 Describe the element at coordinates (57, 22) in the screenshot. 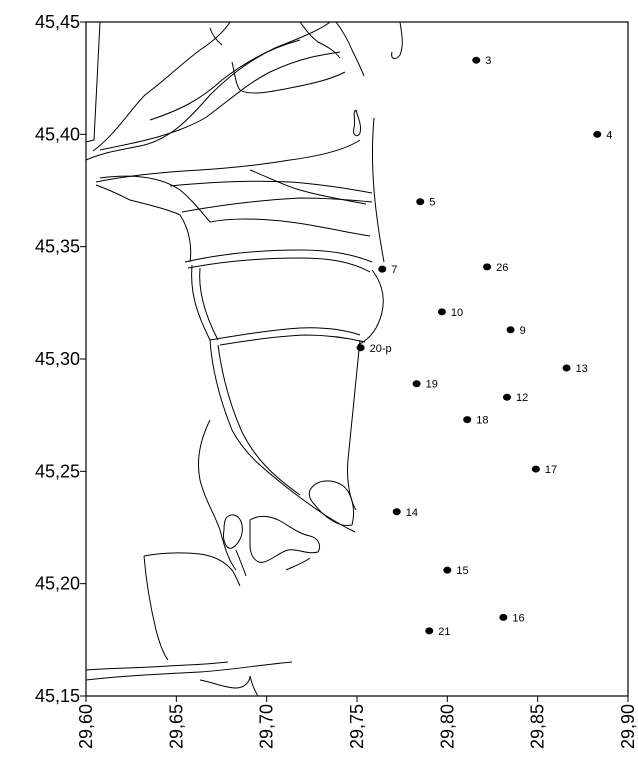

I see `y-tick-label: 45,45` at that location.